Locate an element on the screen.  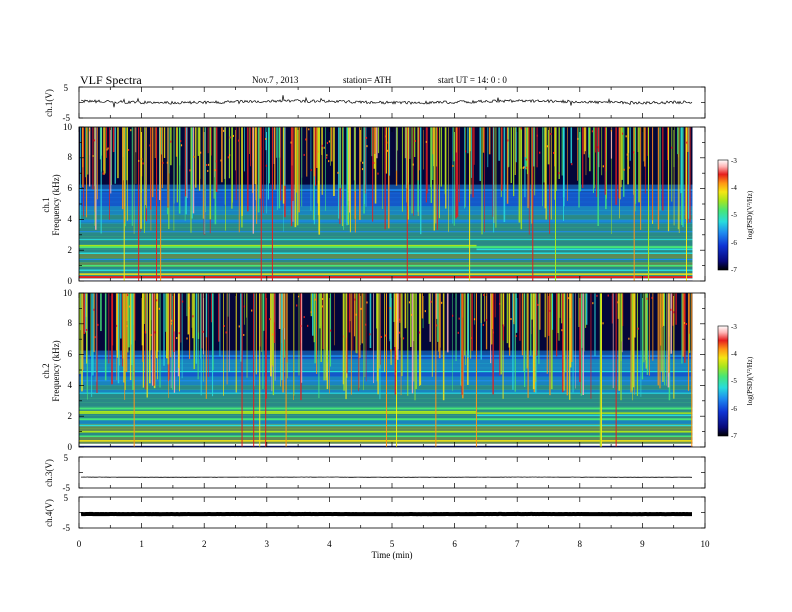
ch4-ylabel: ch.4(V) is located at coordinates (49, 513).